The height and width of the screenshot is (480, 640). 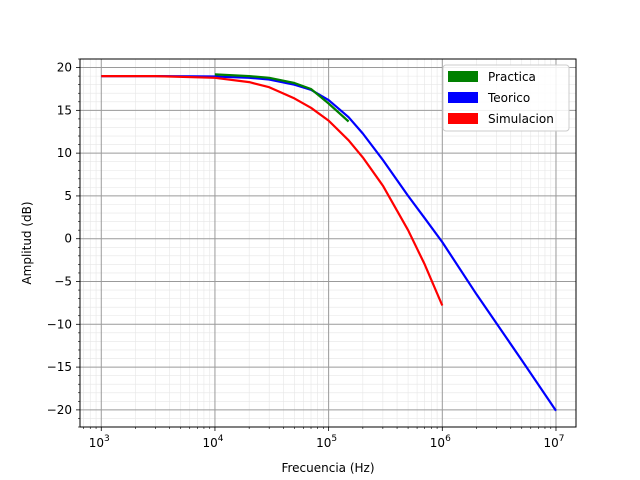 I want to click on y-tick-label: −20, so click(x=59, y=410).